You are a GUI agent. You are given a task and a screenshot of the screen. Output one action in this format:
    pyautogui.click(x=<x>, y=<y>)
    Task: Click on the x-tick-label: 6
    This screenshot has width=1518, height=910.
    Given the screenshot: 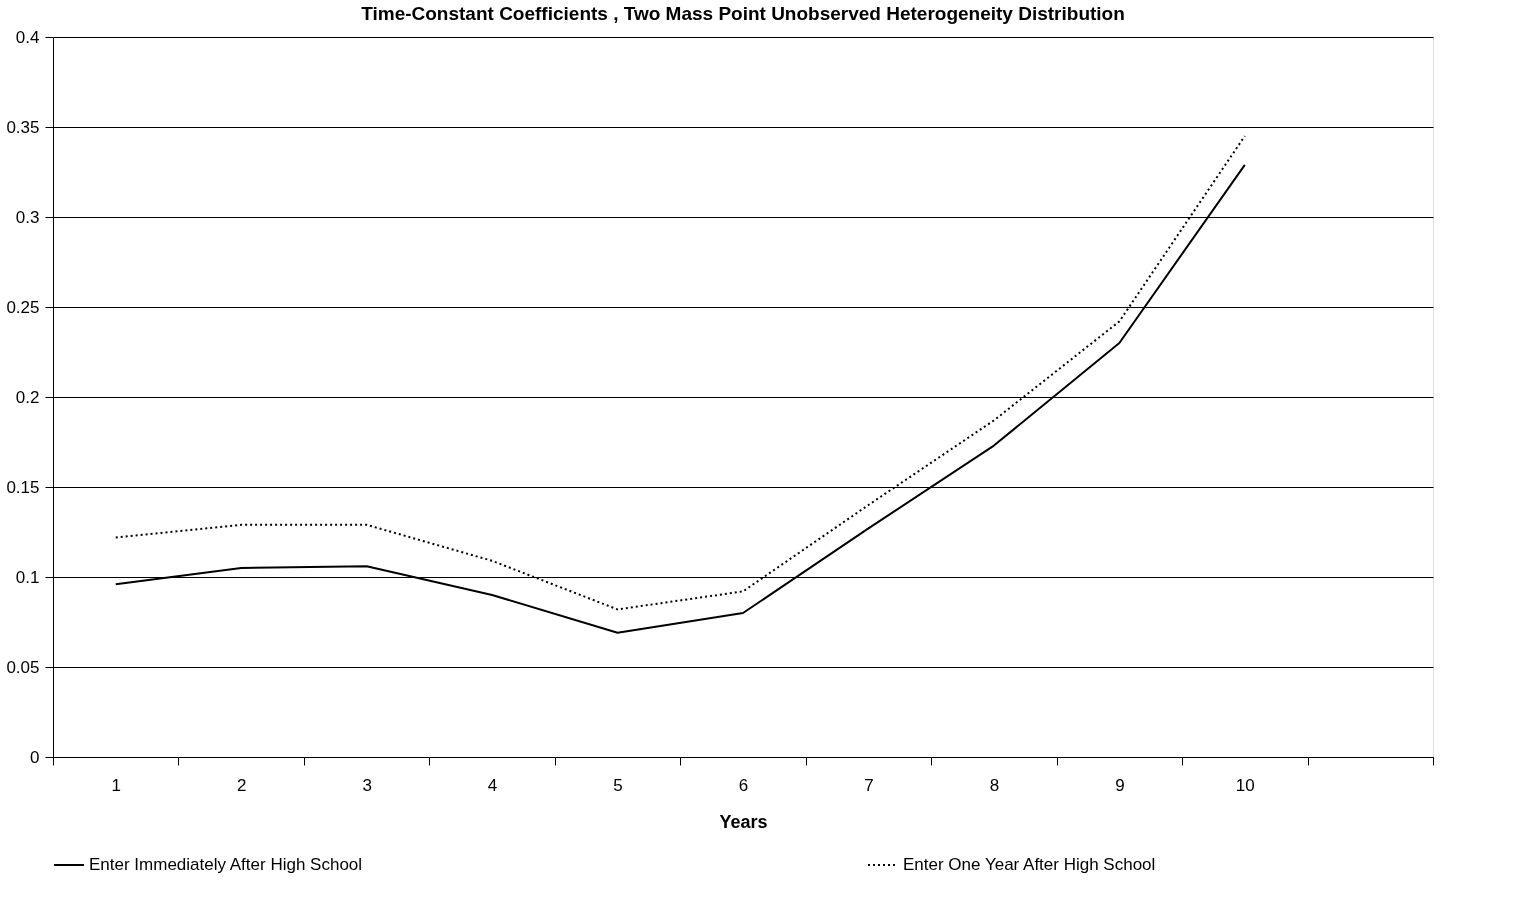 What is the action you would take?
    pyautogui.click(x=743, y=785)
    